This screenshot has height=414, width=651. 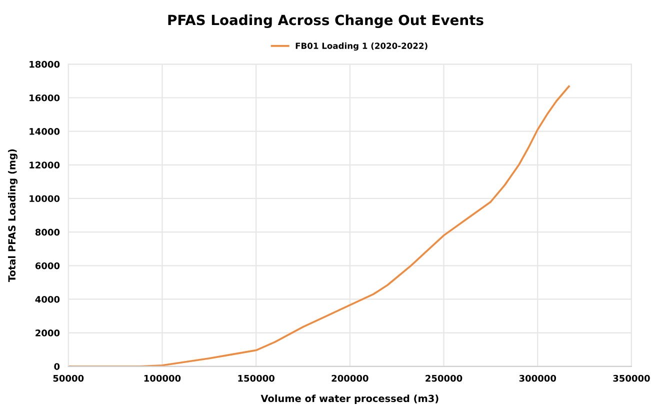 I want to click on x-tick-label: 250000, so click(x=444, y=378).